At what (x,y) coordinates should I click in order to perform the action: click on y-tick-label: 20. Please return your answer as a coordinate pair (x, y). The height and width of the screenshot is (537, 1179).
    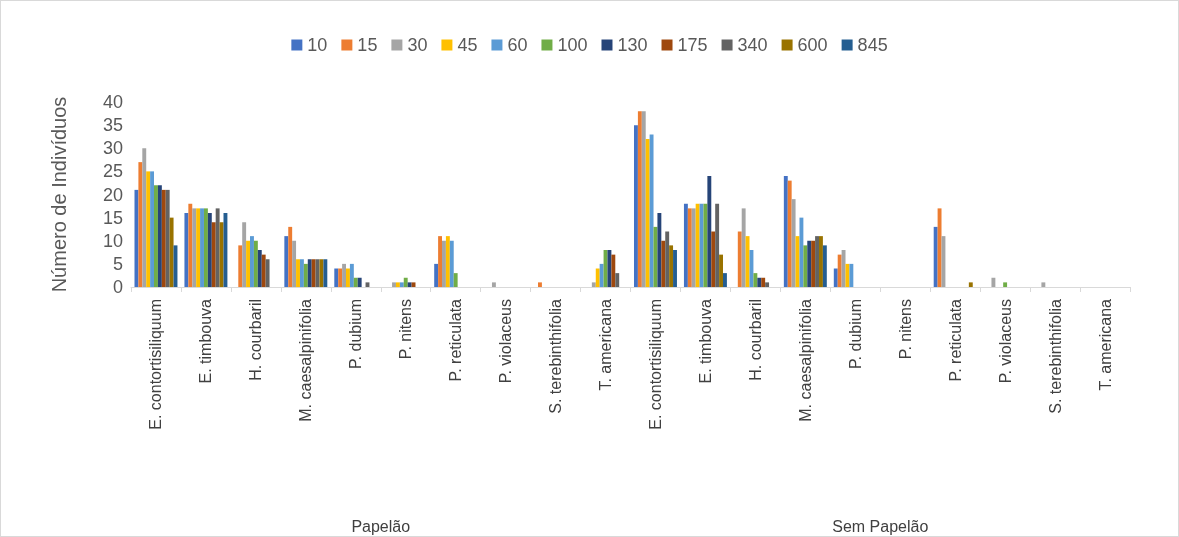
    Looking at the image, I should click on (112, 194).